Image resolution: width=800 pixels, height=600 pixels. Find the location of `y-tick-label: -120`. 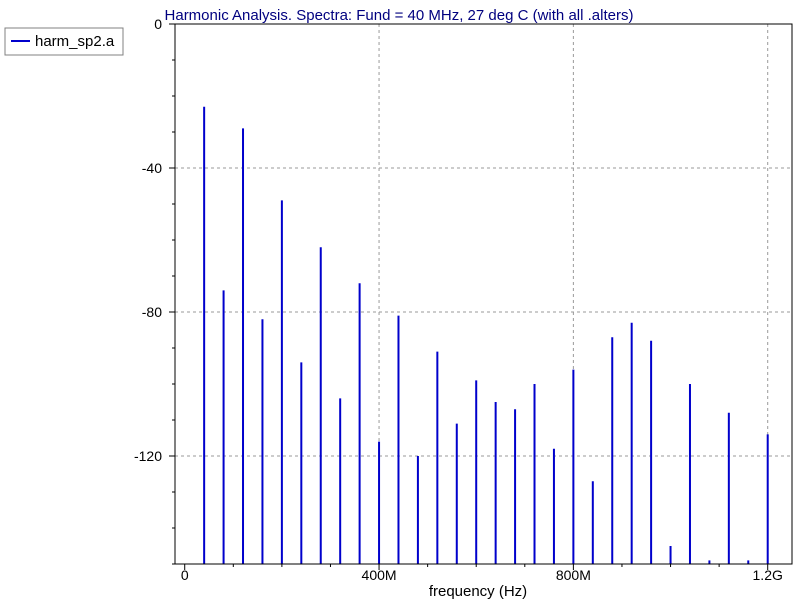

y-tick-label: -120 is located at coordinates (148, 456).